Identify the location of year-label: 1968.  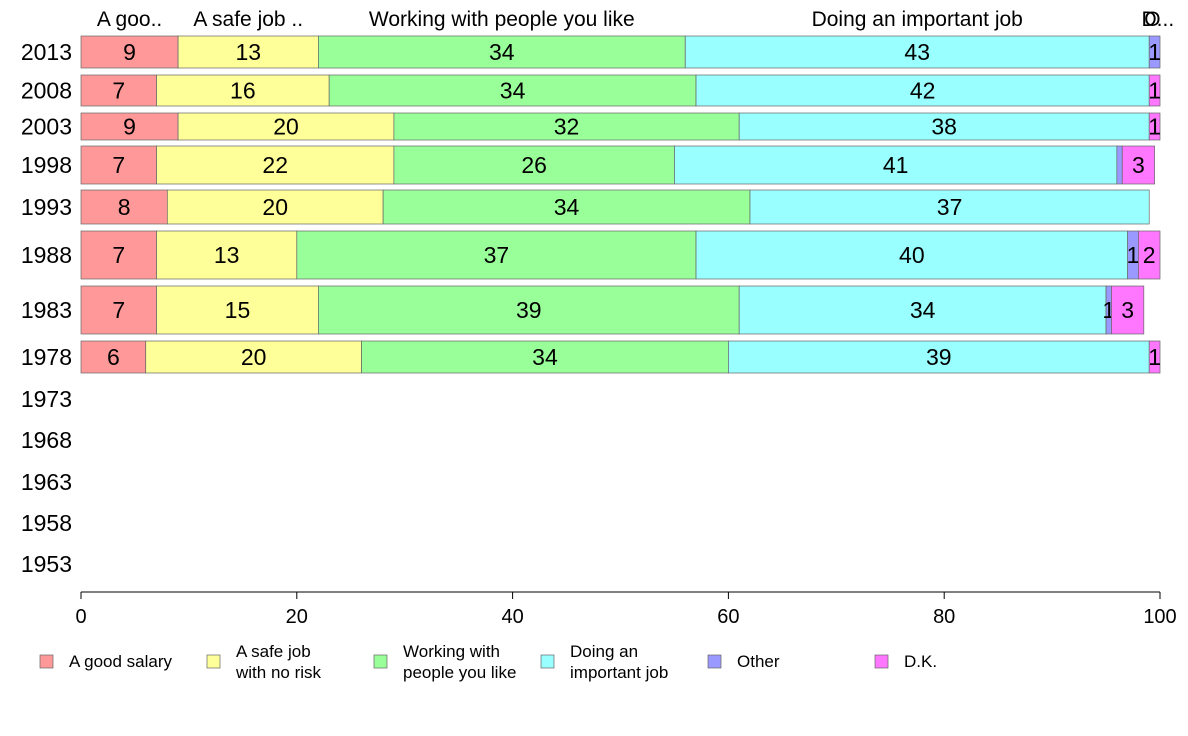
(46, 440).